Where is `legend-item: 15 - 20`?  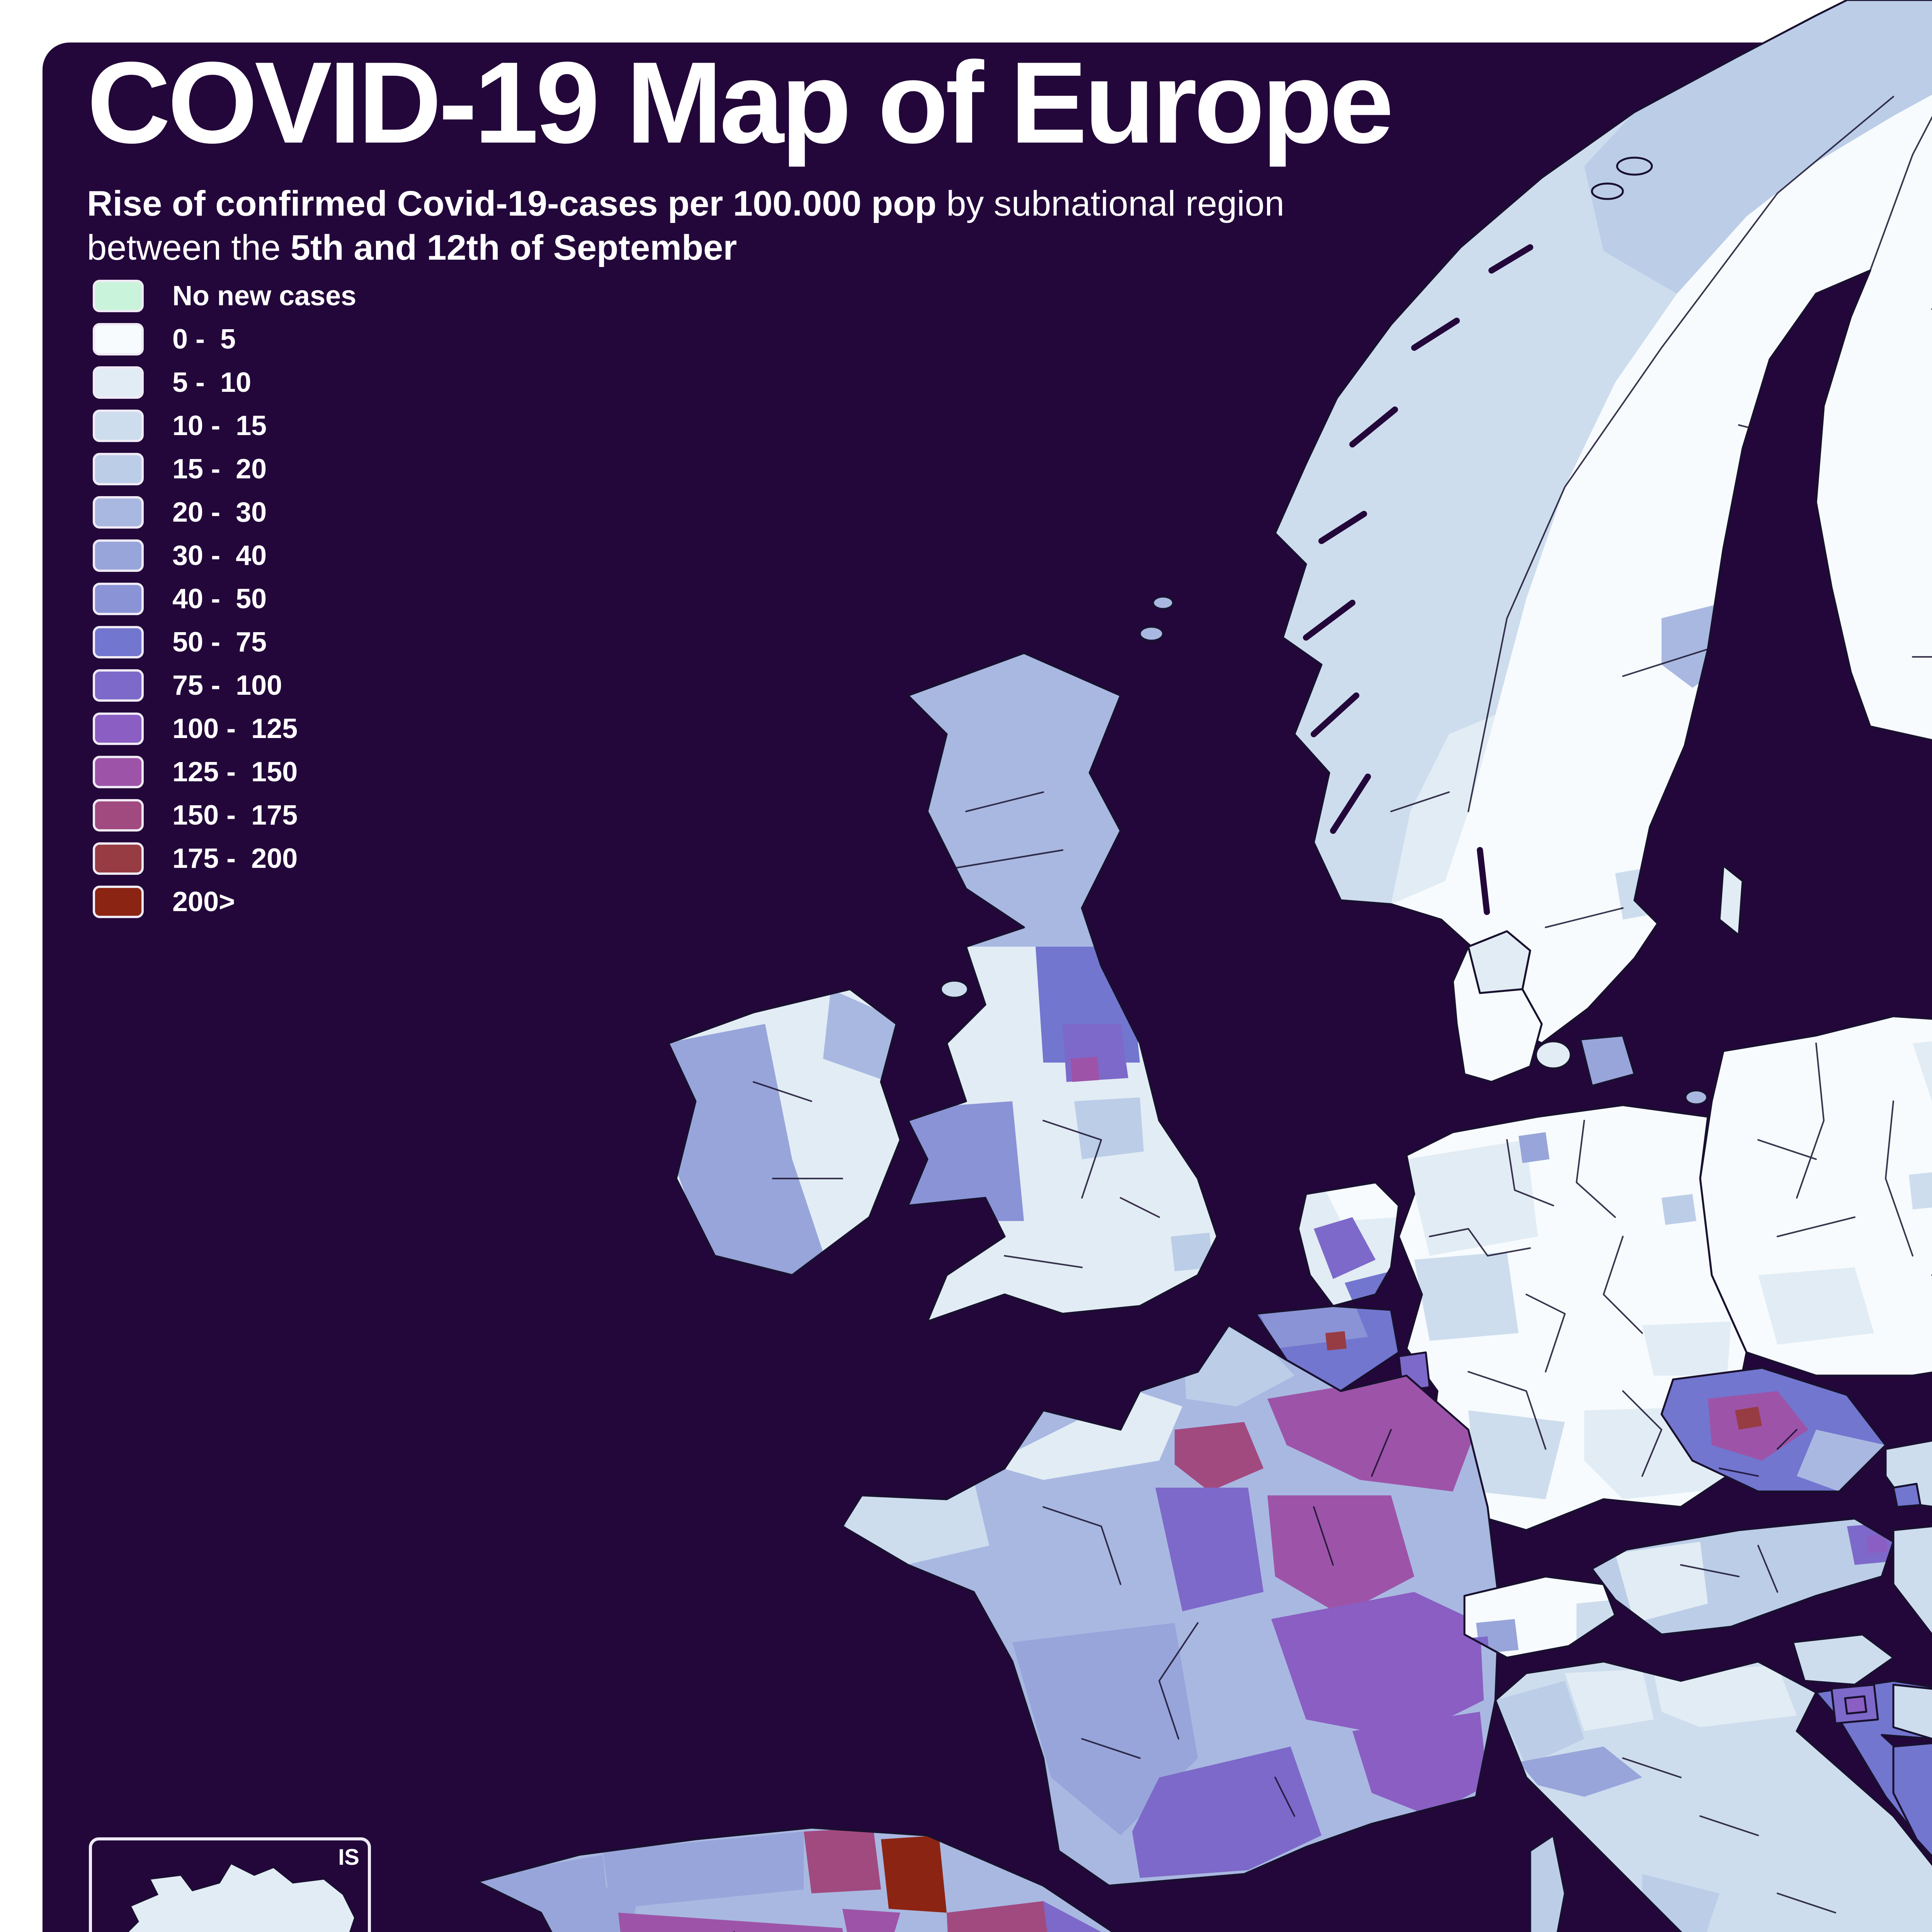 legend-item: 15 - 20 is located at coordinates (225, 469).